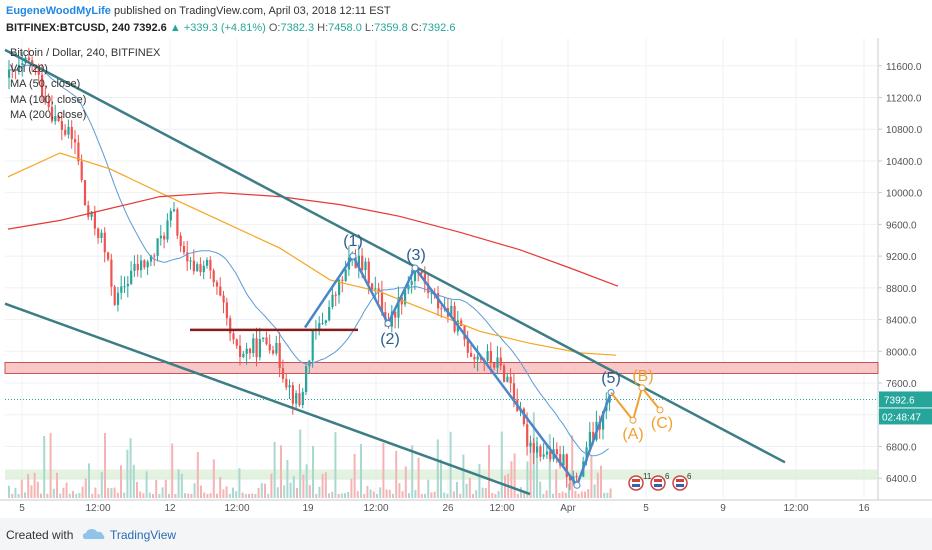  I want to click on ma200-line, so click(313, 239).